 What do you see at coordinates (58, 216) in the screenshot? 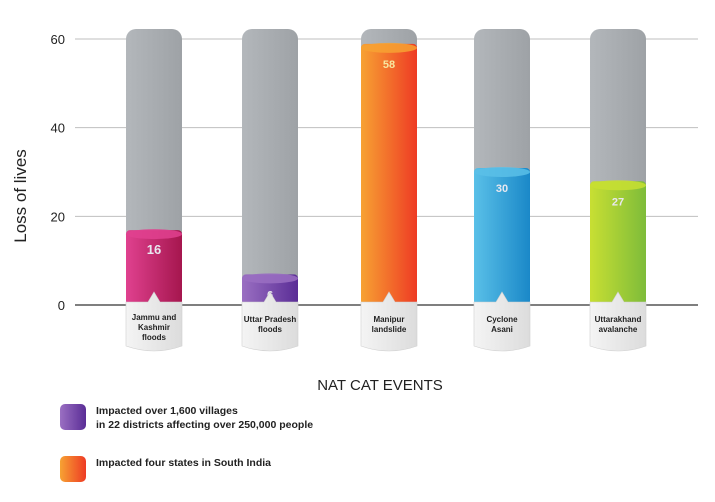
I see `y-tick-20: 20` at bounding box center [58, 216].